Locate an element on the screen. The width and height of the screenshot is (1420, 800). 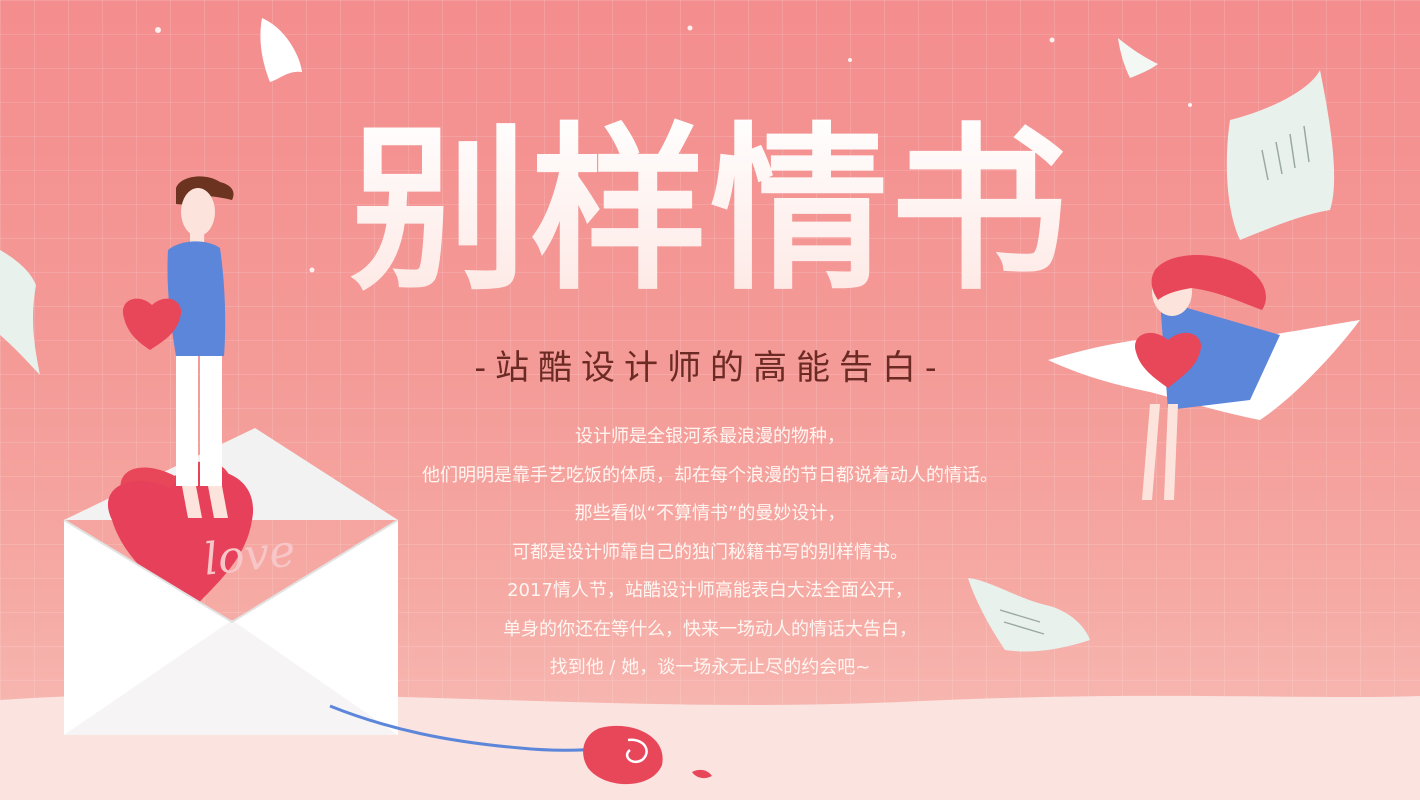
poster-title: 别样情书 is located at coordinates (710, 209).